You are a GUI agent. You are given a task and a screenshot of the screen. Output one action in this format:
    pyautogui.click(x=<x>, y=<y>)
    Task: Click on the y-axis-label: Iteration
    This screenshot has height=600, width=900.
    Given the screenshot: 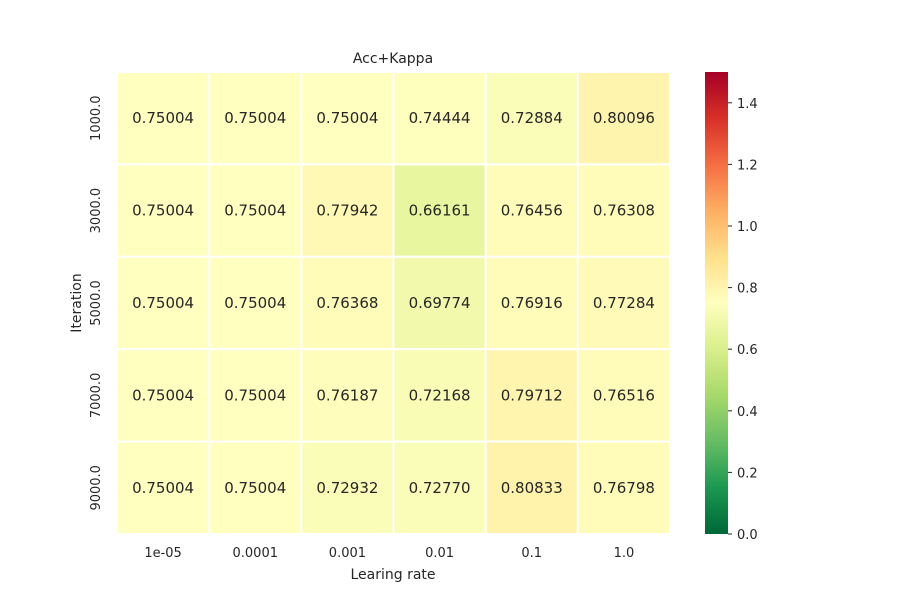 What is the action you would take?
    pyautogui.click(x=77, y=302)
    